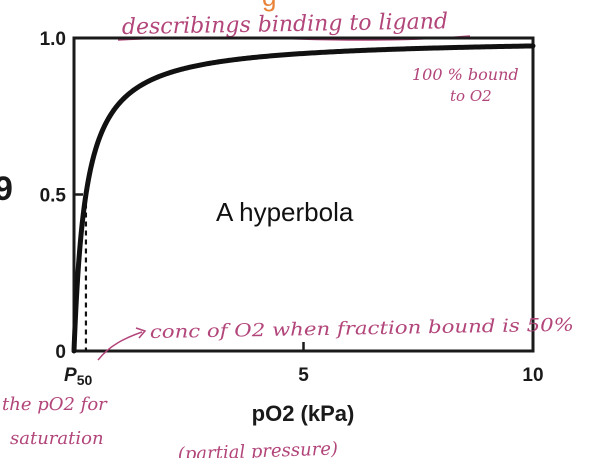 This screenshot has width=614, height=458. What do you see at coordinates (362, 329) in the screenshot?
I see `handwritten-conc-note: conc of O2 when fraction bound is 50%` at bounding box center [362, 329].